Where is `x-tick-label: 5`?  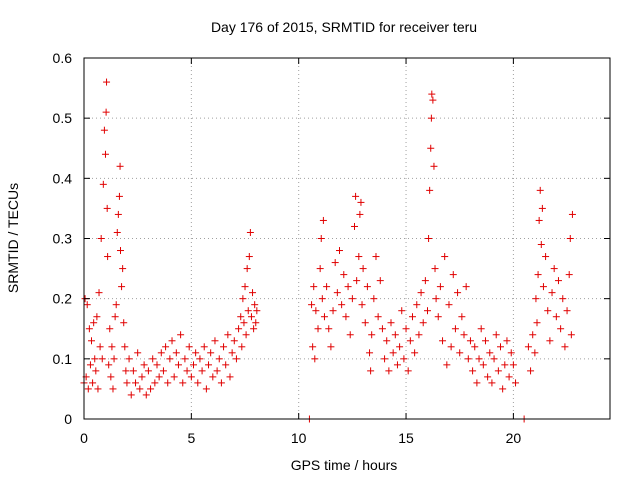 x-tick-label: 5 is located at coordinates (191, 438).